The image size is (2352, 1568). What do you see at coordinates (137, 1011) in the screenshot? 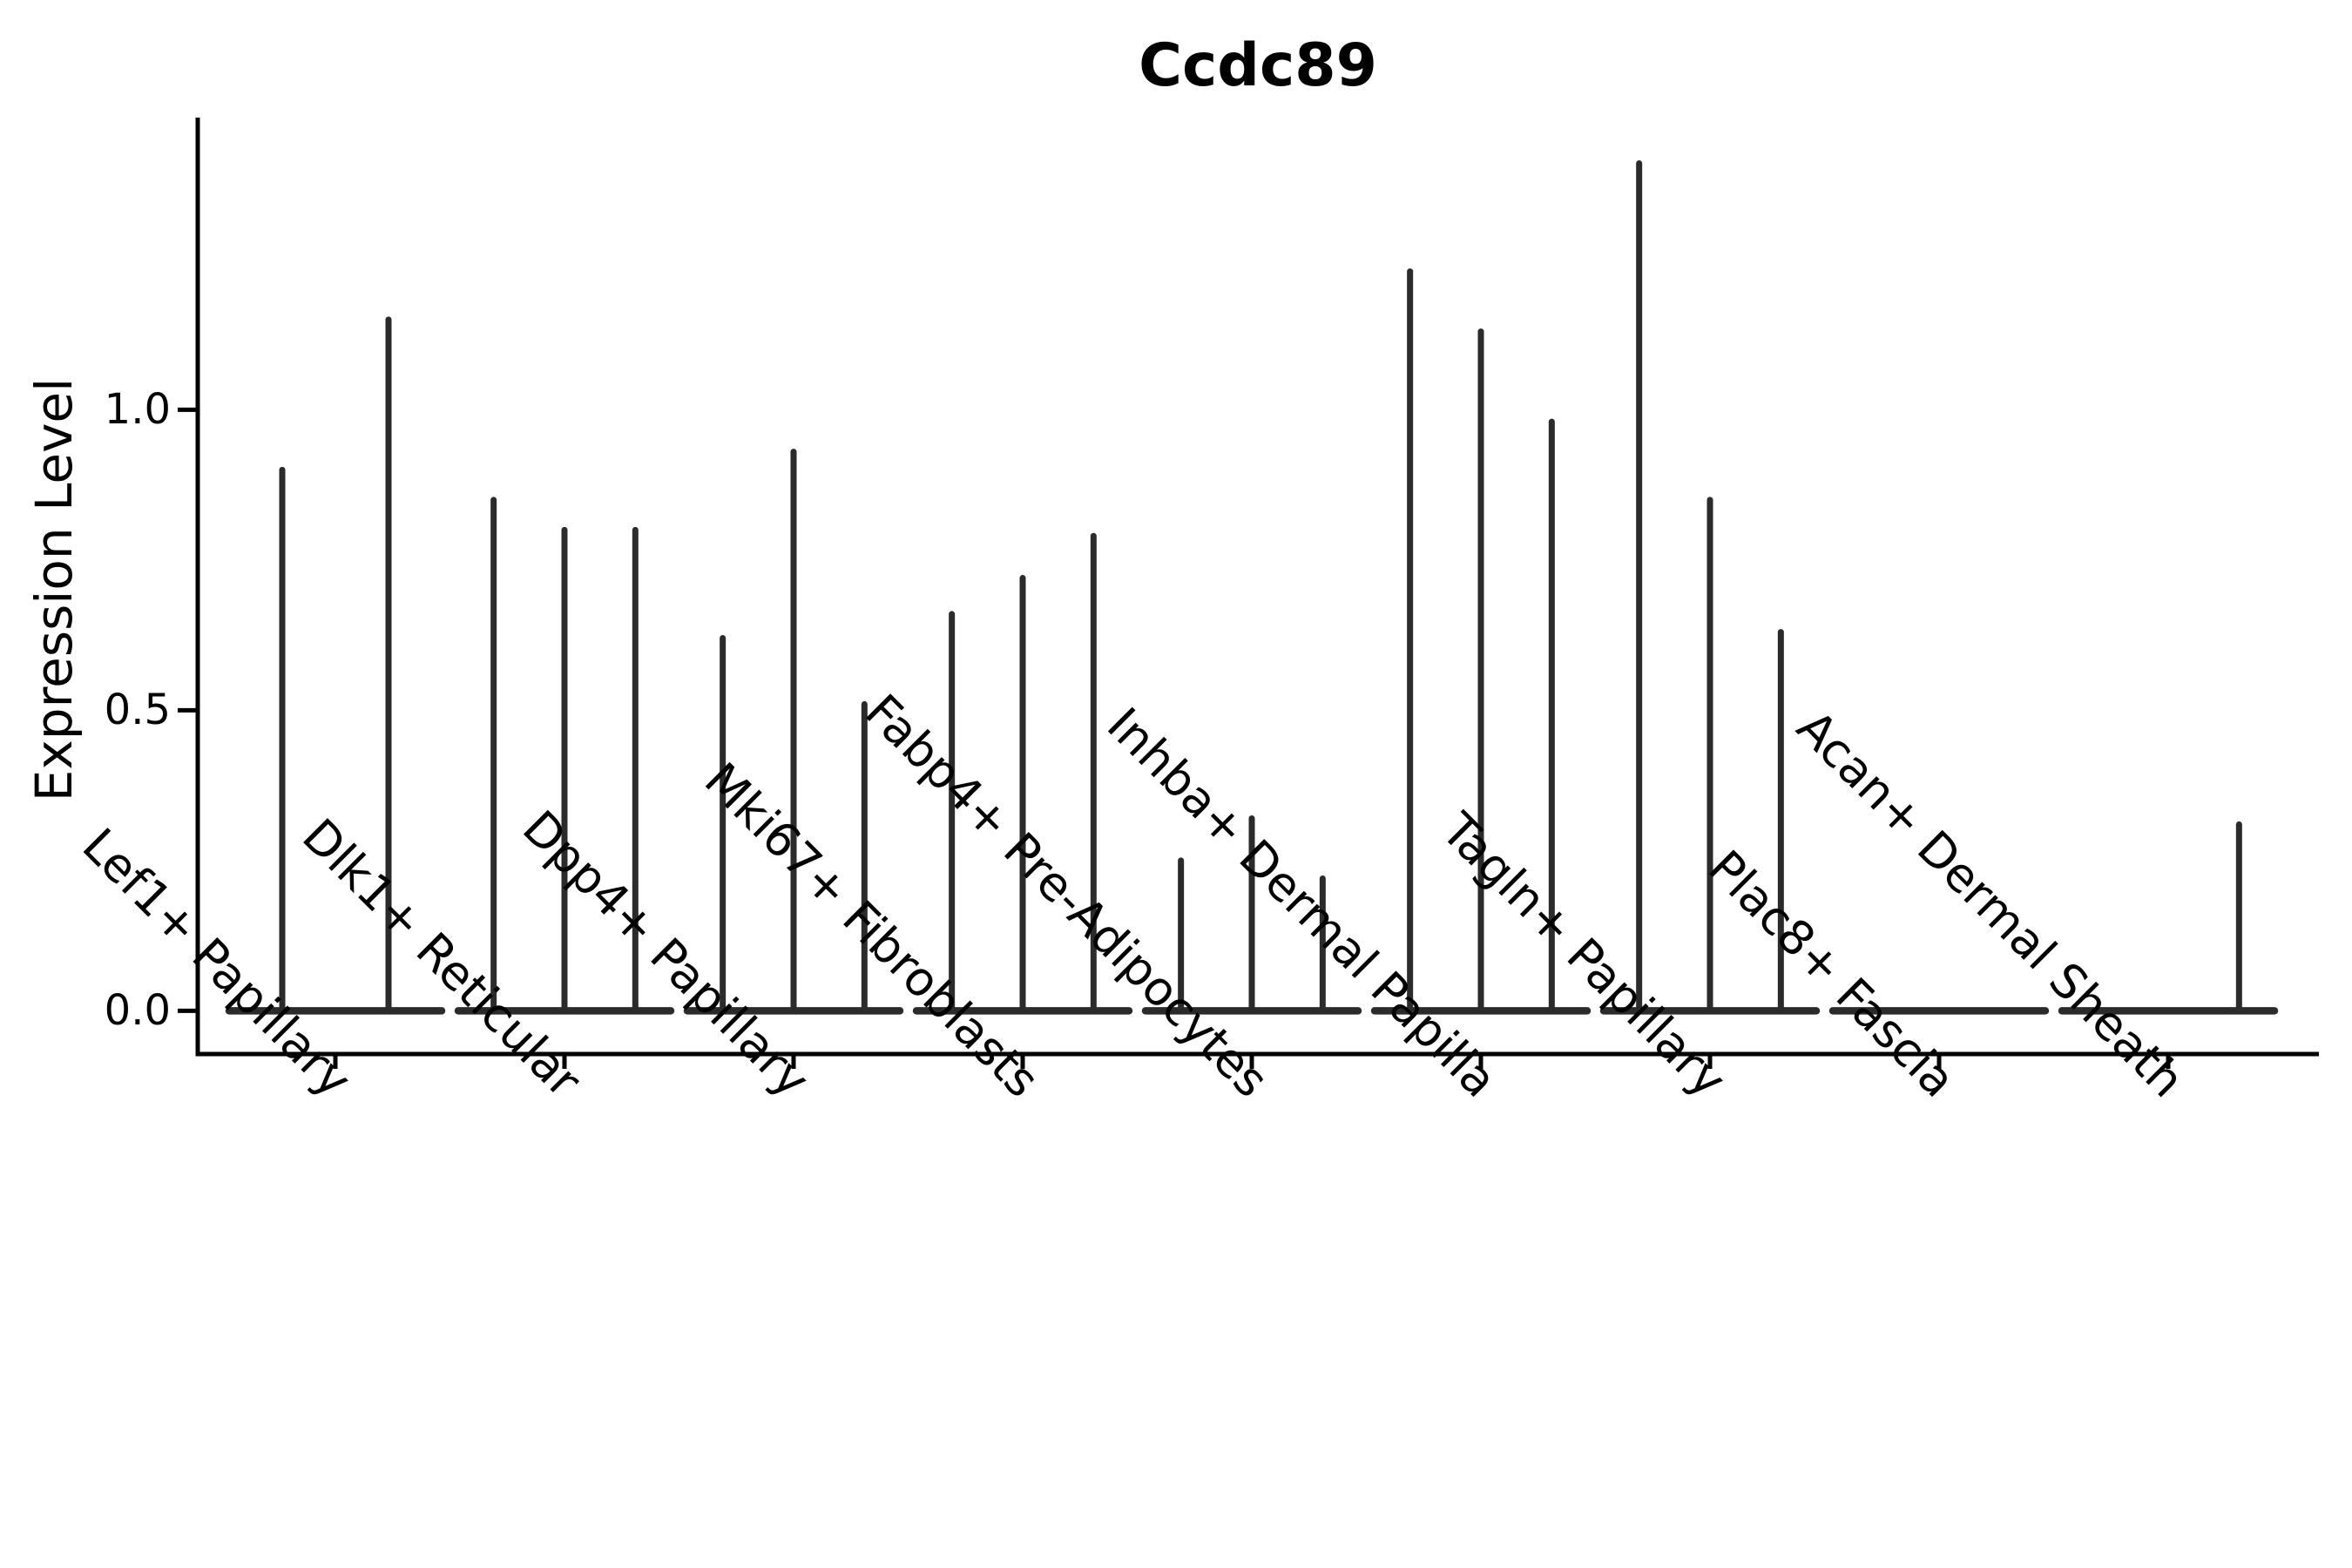
I see `y-tick-label: 0.0` at bounding box center [137, 1011].